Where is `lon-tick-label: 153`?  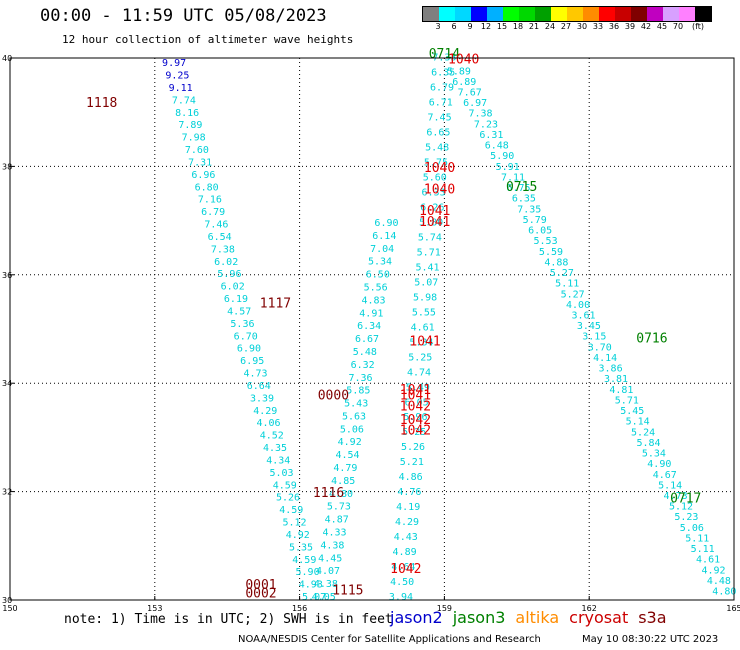
lon-tick-label: 153 is located at coordinates (154, 608).